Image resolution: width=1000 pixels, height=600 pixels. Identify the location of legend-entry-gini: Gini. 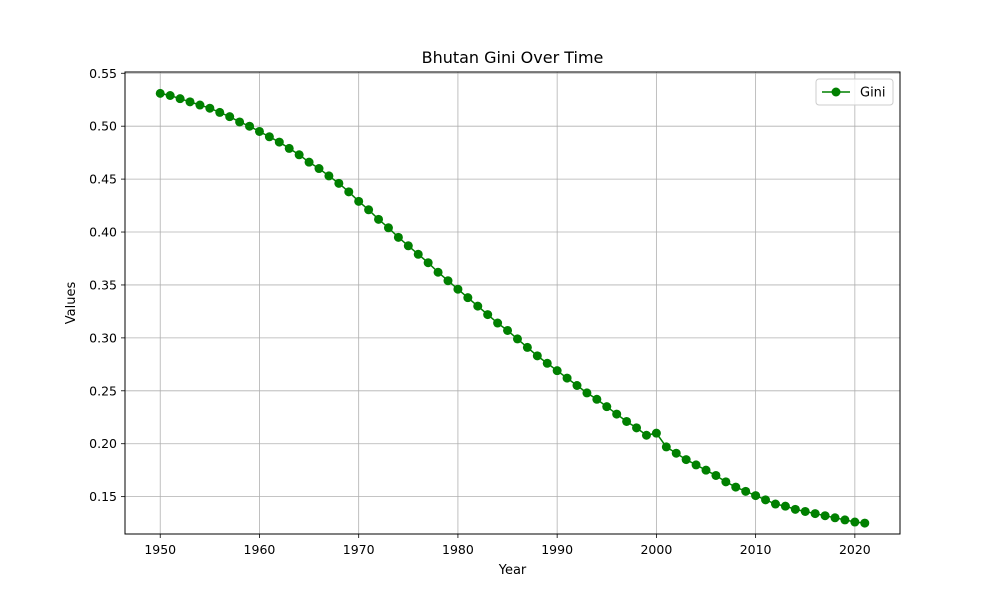
(873, 93).